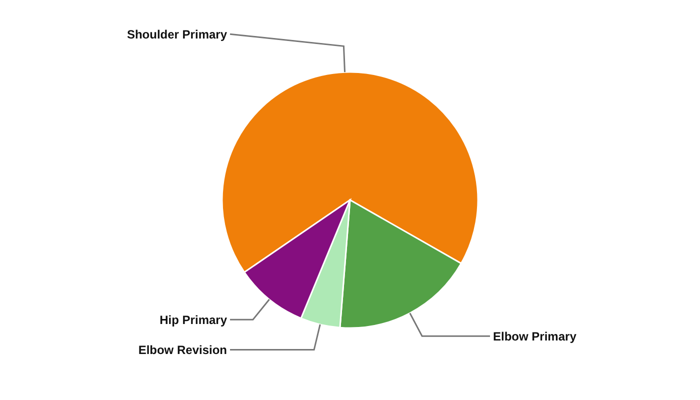 The image size is (700, 400). I want to click on slice-label: Hip Primary, so click(194, 319).